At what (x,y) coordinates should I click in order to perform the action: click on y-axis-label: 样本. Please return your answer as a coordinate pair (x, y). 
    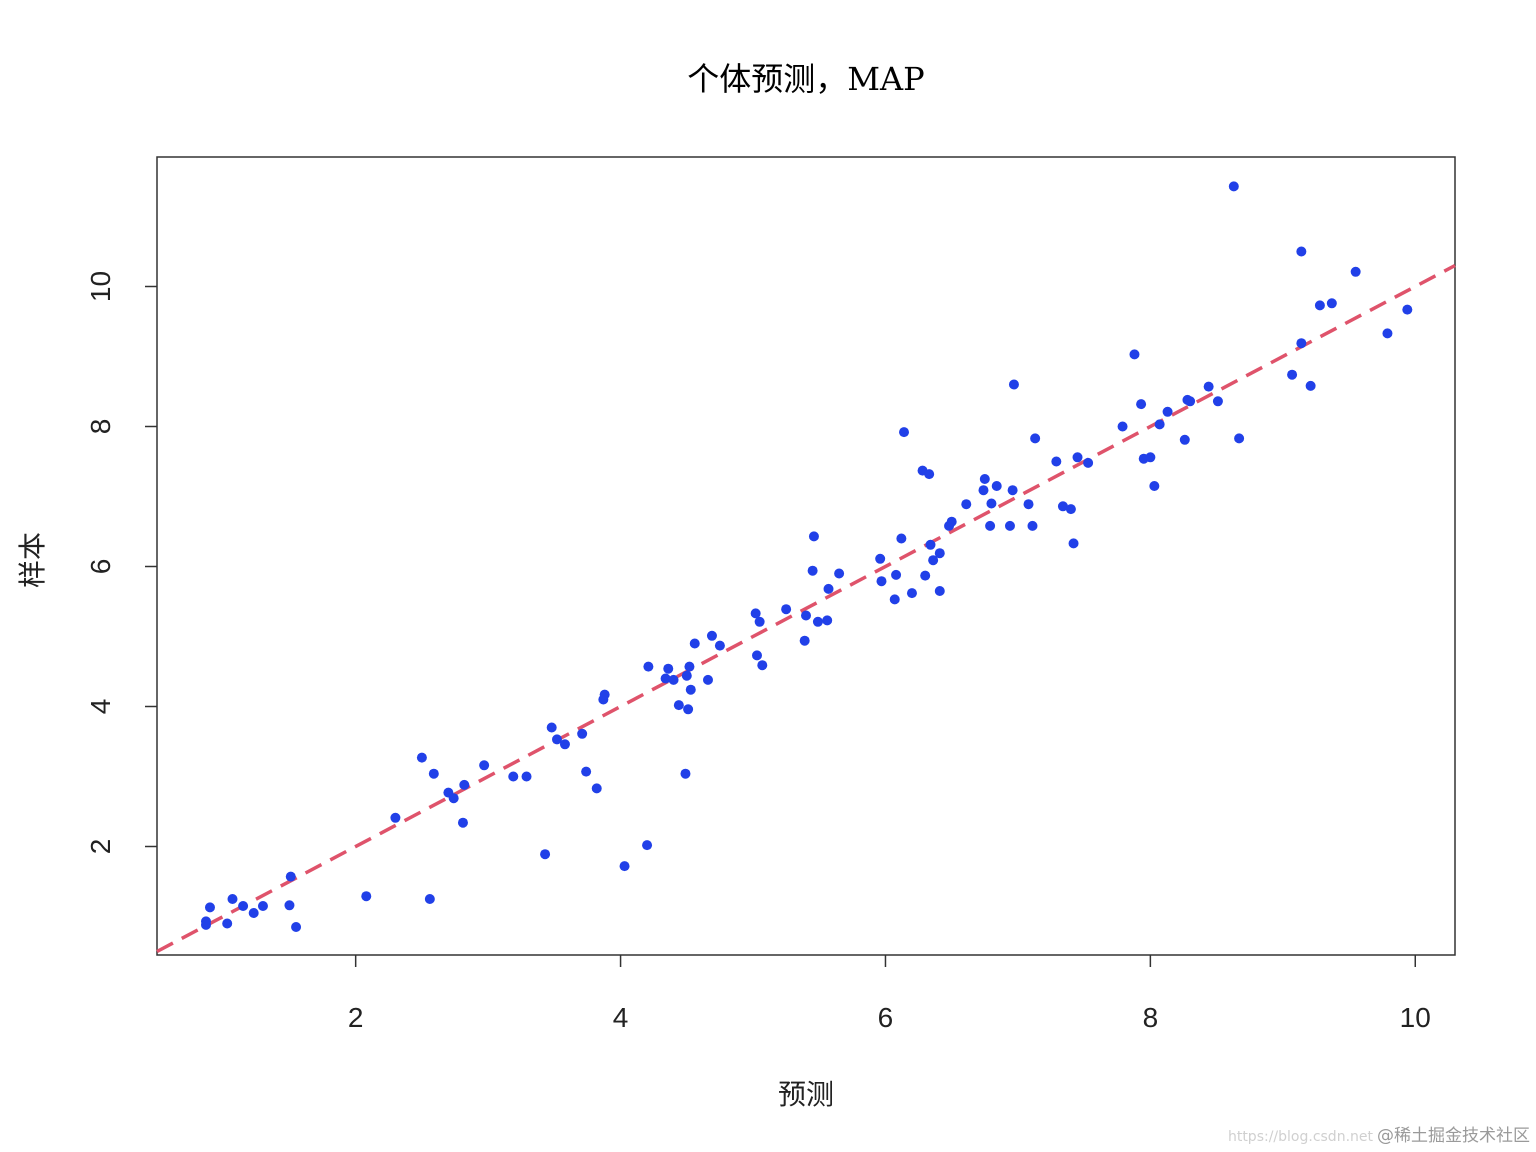
    Looking at the image, I should click on (32, 560).